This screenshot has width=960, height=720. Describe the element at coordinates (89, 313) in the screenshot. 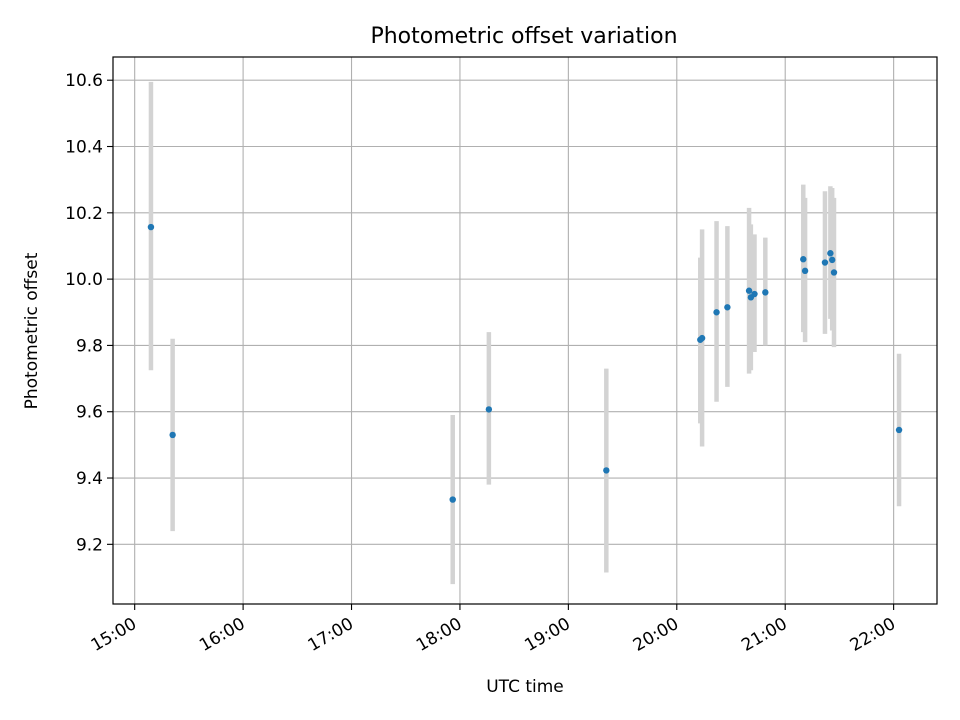

I see `y-axis-ticks: 9.2 9.4 9.6 9.8 10.0 10.2 10.4 10.6` at that location.